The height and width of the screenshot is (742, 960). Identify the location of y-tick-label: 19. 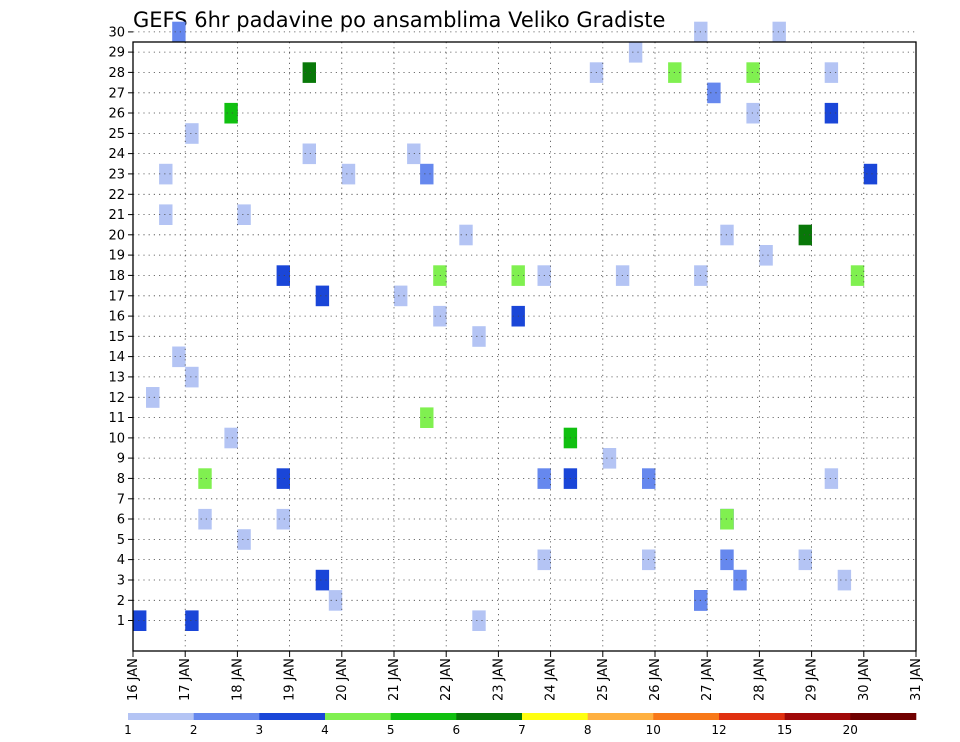
(116, 256).